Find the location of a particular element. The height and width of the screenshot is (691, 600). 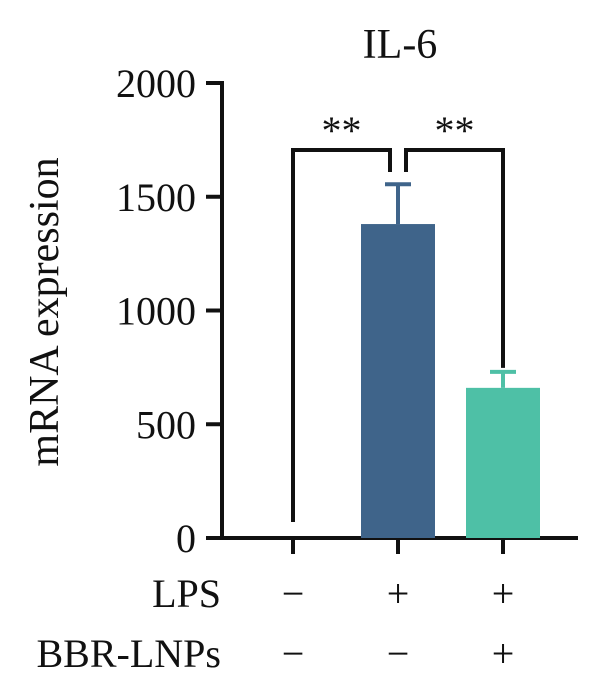

y-tick-label: 0 is located at coordinates (186, 538).